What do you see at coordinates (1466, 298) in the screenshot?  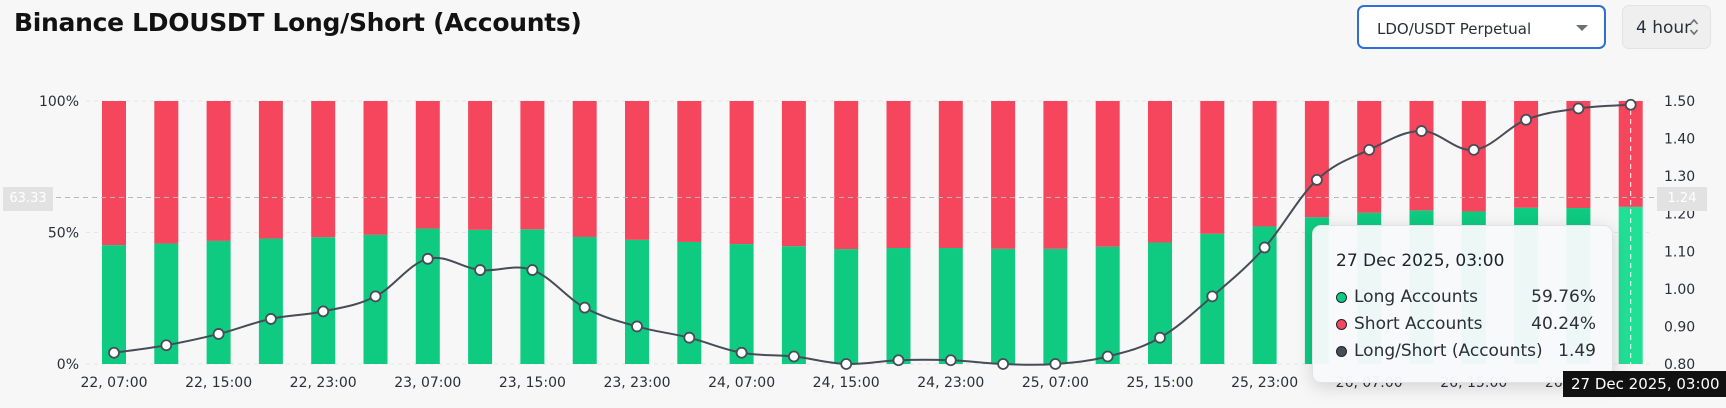 I see `tooltip-row-long: Long Accounts 59.76%` at bounding box center [1466, 298].